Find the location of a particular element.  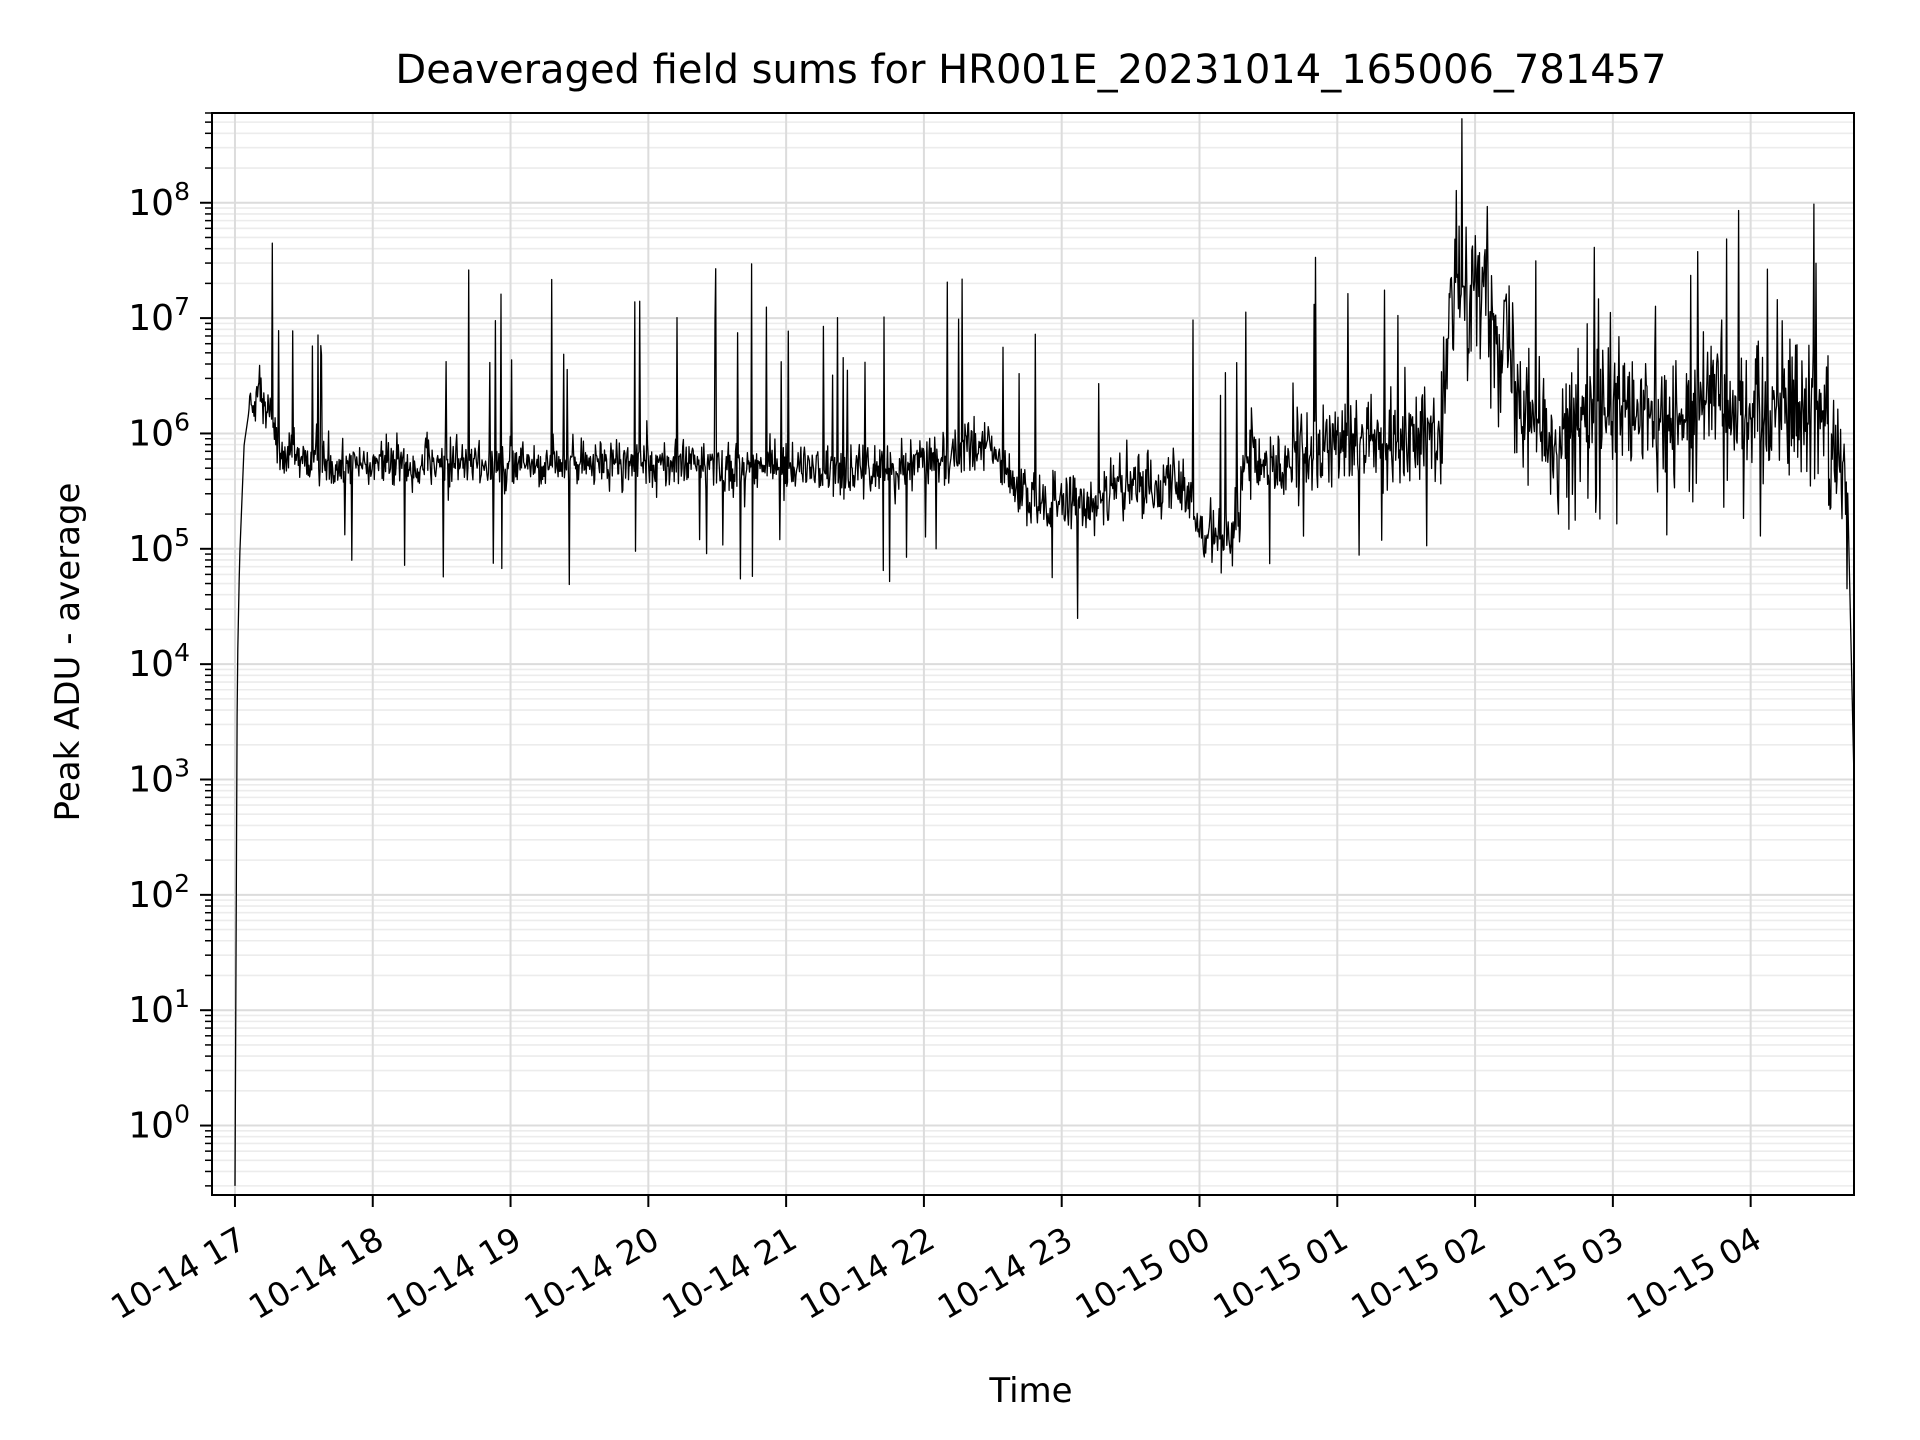

y-tick-label: 10¹ is located at coordinates (159, 1007).